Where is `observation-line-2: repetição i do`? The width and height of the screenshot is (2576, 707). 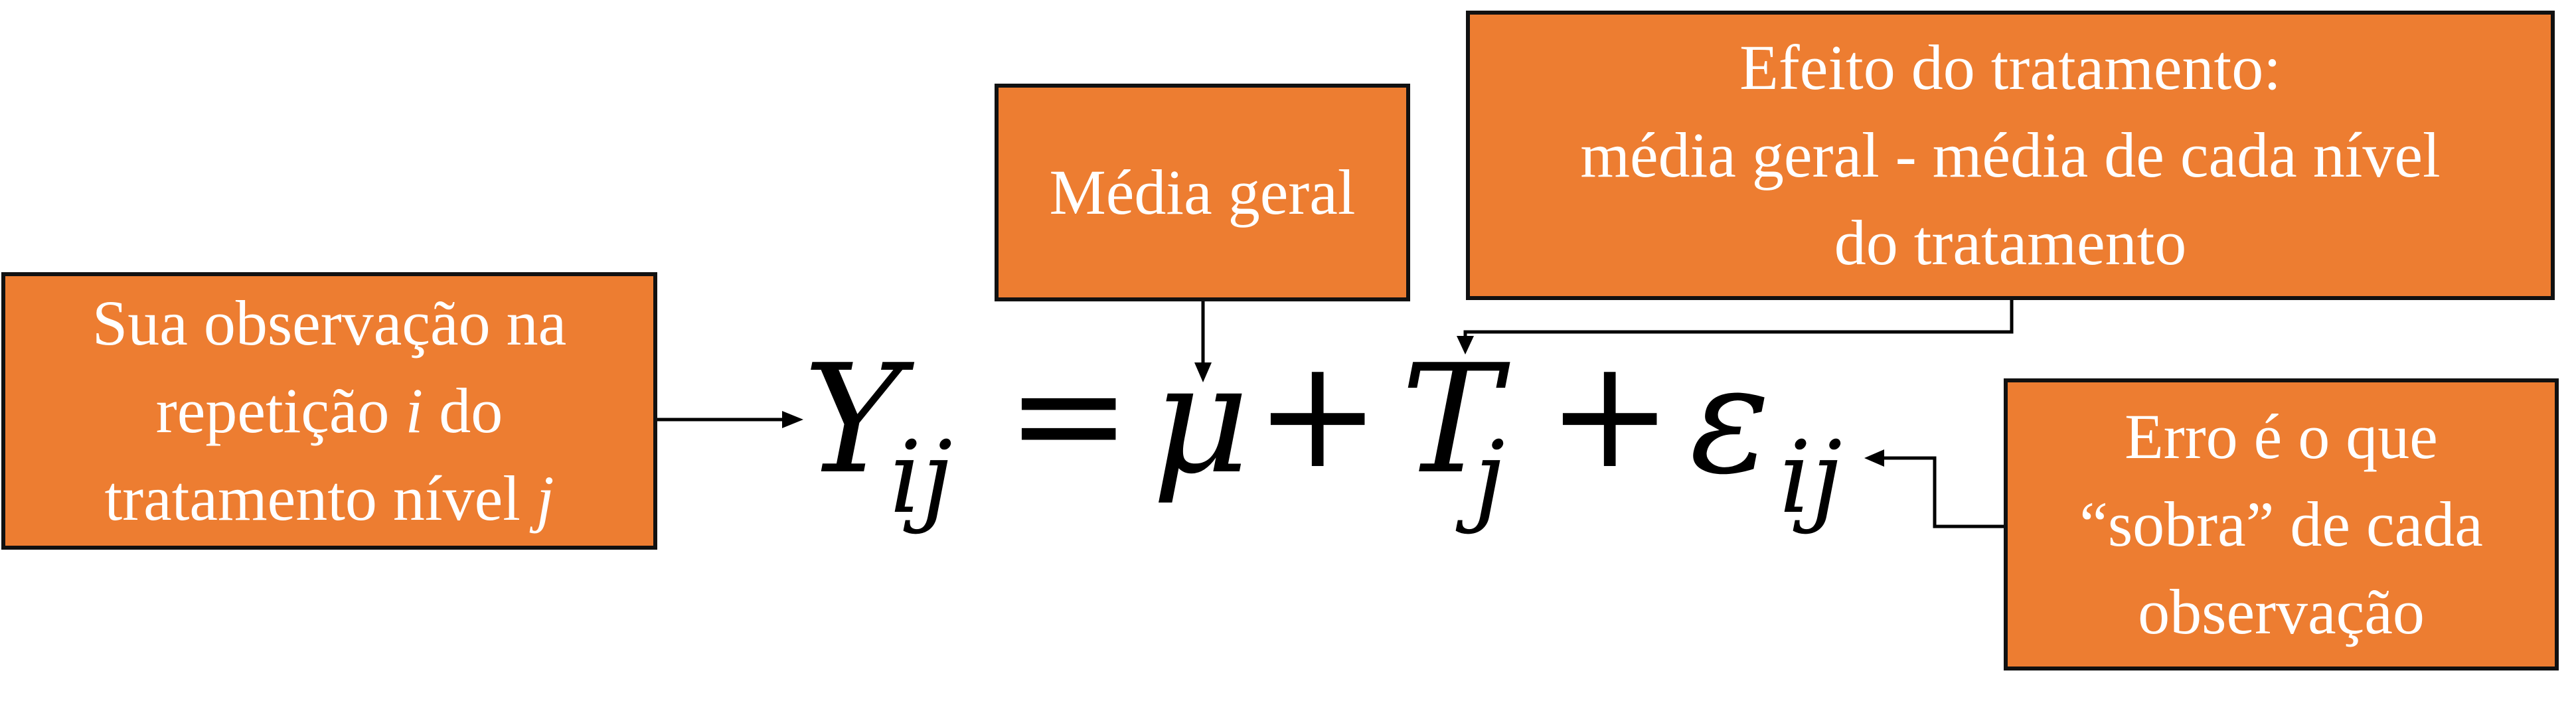
observation-line-2: repetição i do is located at coordinates (329, 410).